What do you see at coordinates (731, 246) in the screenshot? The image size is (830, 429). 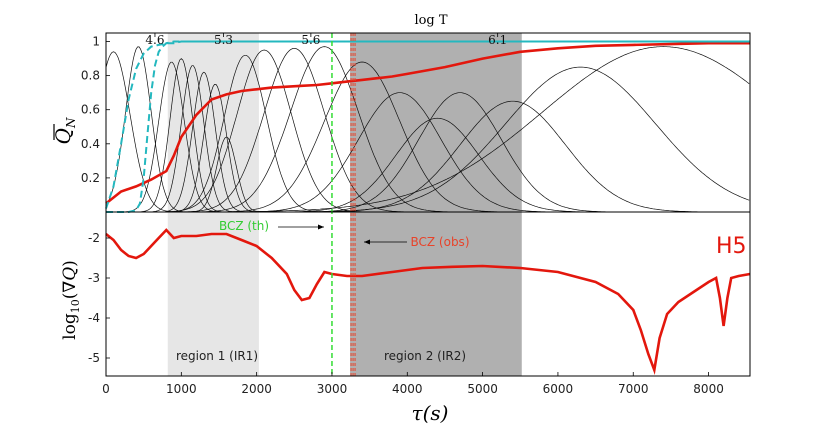 I see `panel-label-h5: H5` at bounding box center [731, 246].